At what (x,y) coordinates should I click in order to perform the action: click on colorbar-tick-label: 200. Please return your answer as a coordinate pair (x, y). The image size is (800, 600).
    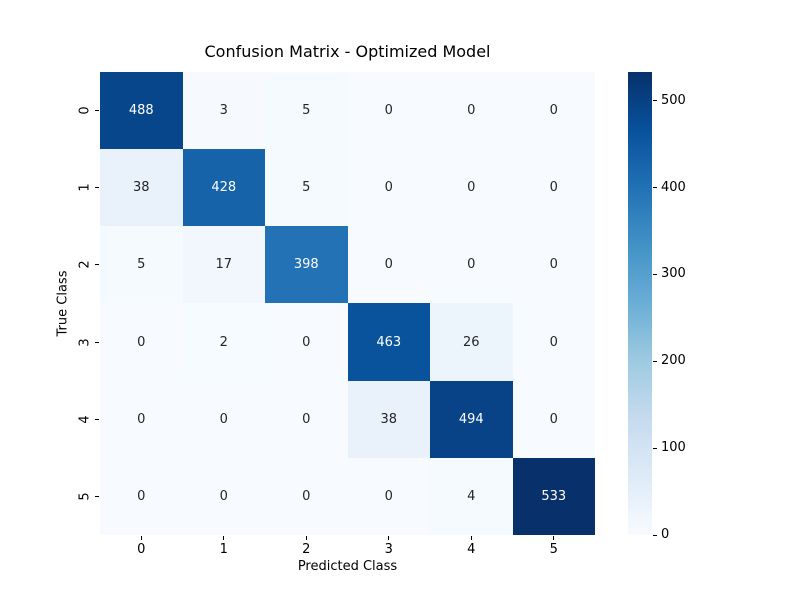
    Looking at the image, I should click on (673, 361).